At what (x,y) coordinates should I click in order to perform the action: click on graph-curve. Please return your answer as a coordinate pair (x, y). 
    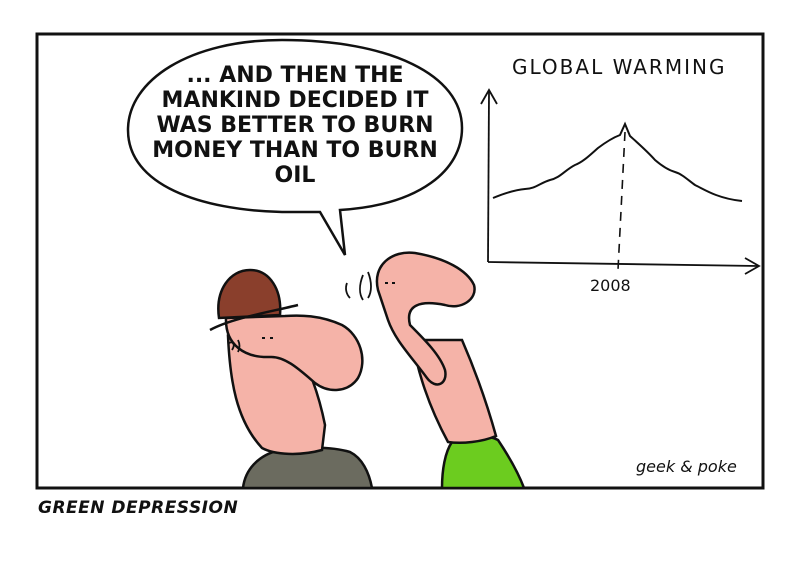
    Looking at the image, I should click on (617, 161).